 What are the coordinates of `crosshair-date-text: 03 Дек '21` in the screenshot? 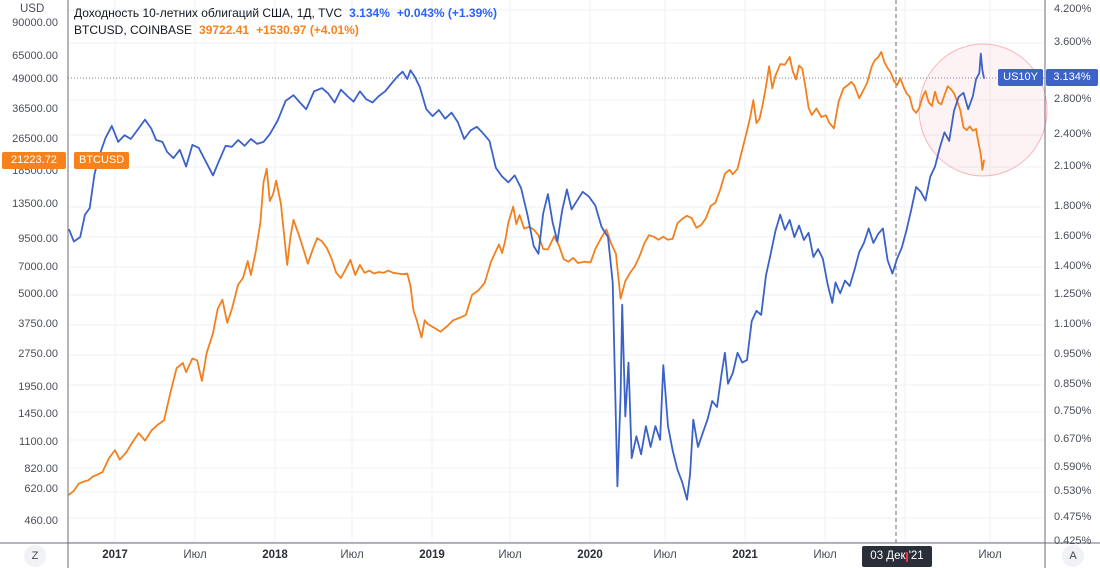 It's located at (897, 556).